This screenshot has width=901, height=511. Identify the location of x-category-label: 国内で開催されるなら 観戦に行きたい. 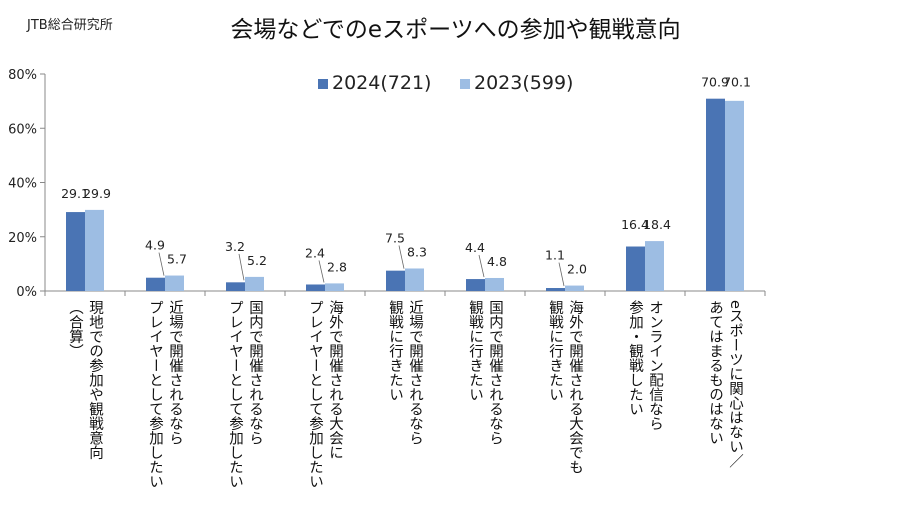
(485, 372).